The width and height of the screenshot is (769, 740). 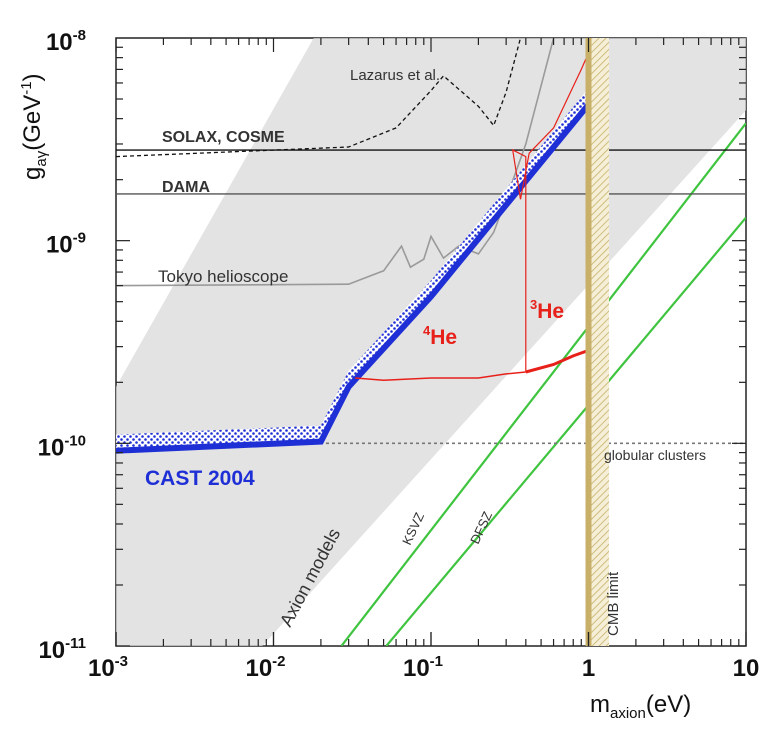 I want to click on label-dama: DAMA, so click(x=186, y=187).